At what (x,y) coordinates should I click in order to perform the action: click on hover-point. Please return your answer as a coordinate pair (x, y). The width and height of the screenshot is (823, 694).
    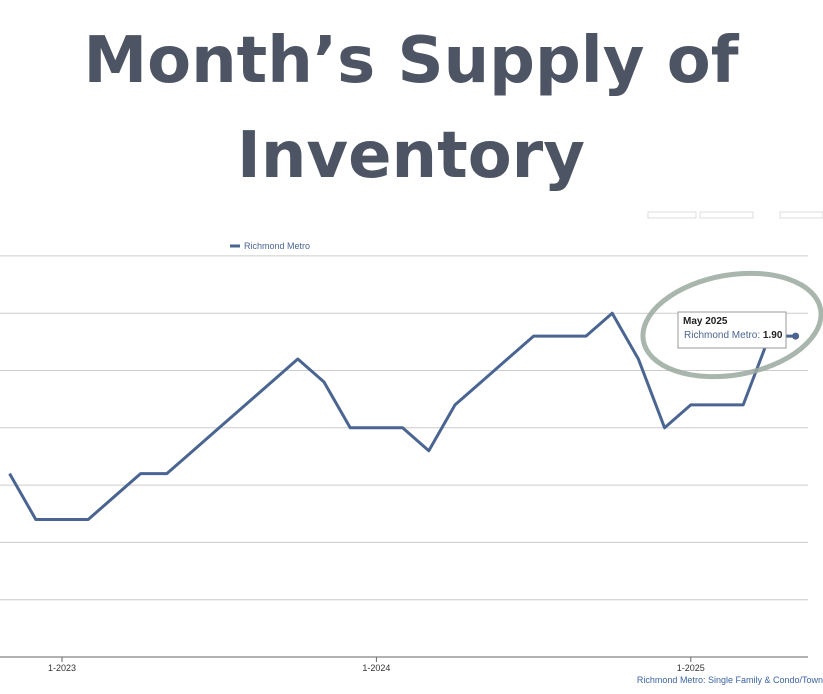
    Looking at the image, I should click on (796, 336).